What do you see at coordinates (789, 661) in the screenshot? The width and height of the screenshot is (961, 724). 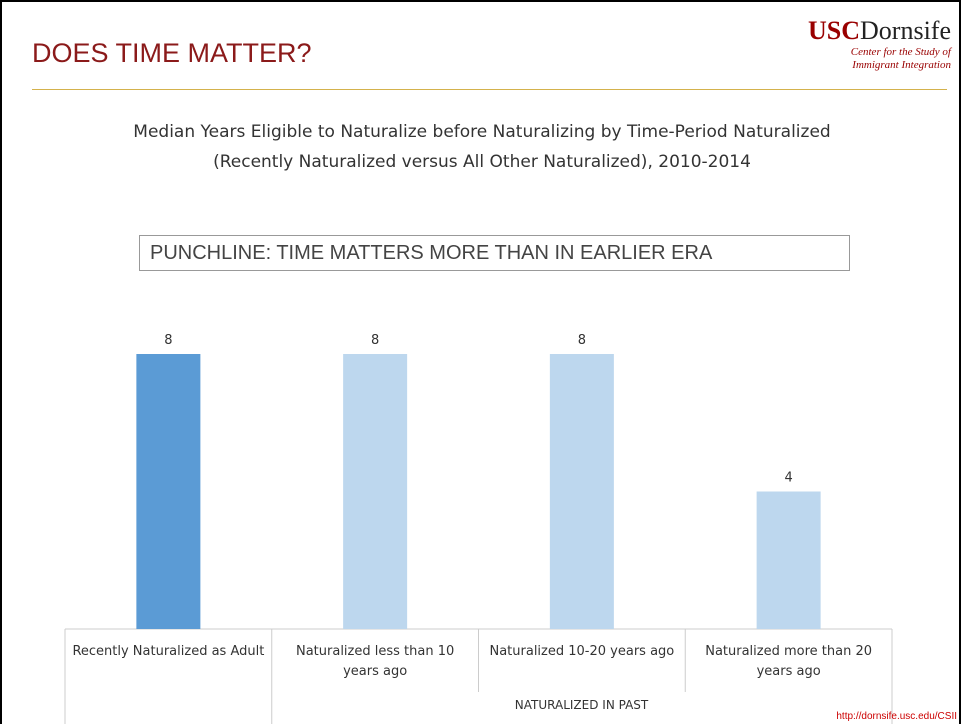 I see `x-tick-label: Naturalized more than 20 years ago` at bounding box center [789, 661].